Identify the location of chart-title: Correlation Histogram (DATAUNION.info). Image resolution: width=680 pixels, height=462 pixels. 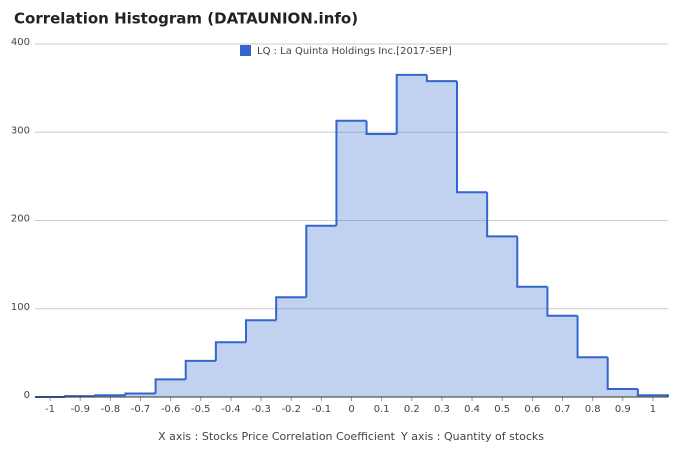
(186, 19).